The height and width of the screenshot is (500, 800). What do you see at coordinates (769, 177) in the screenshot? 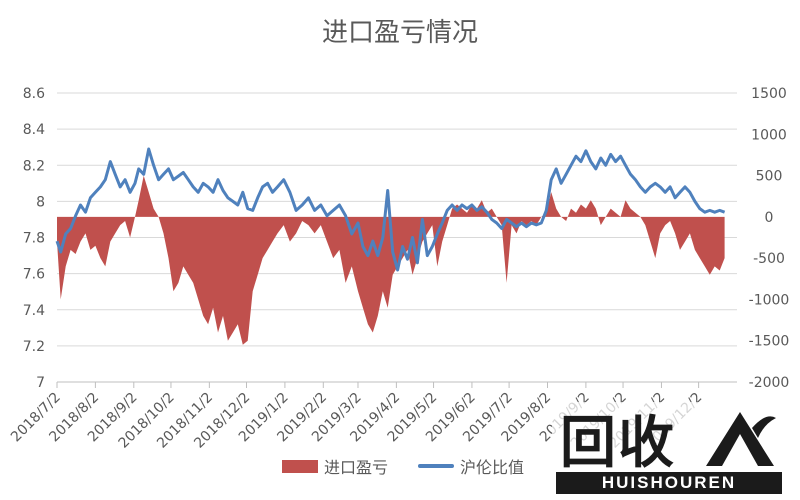
I see `y-right-tick-label: 500` at bounding box center [769, 177].